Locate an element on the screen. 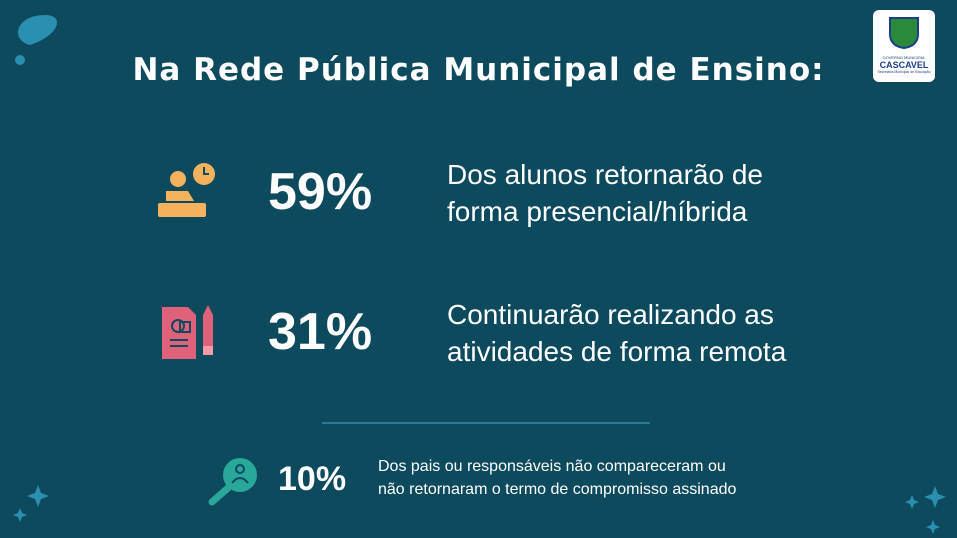 This screenshot has height=538, width=957. logo-line: GOVERNO MUNICIPAL is located at coordinates (904, 57).